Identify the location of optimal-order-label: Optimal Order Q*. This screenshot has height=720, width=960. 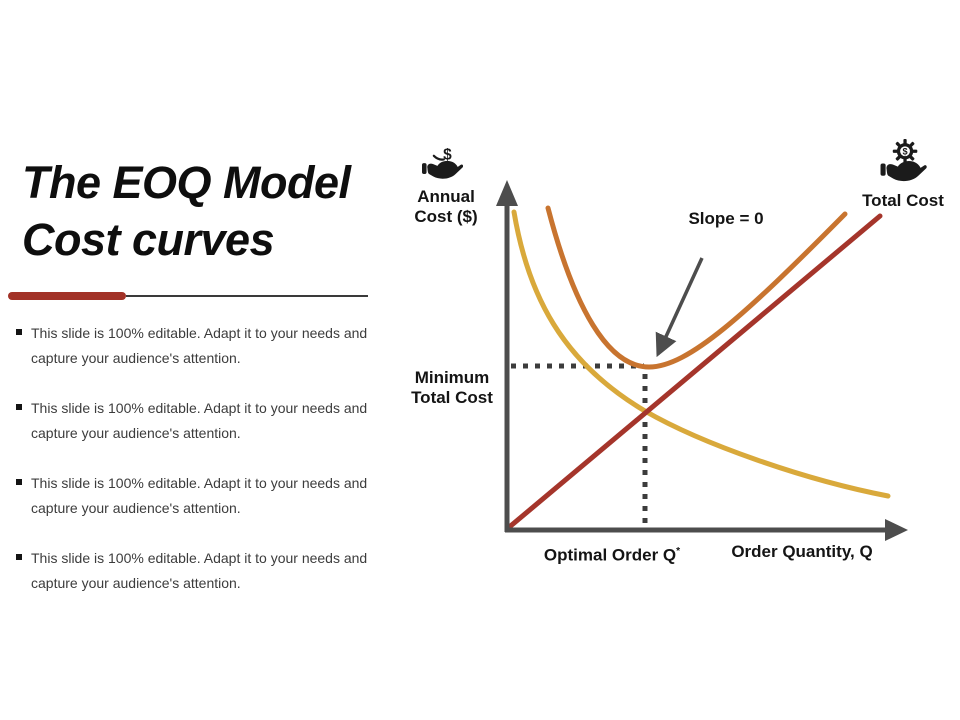
(612, 554).